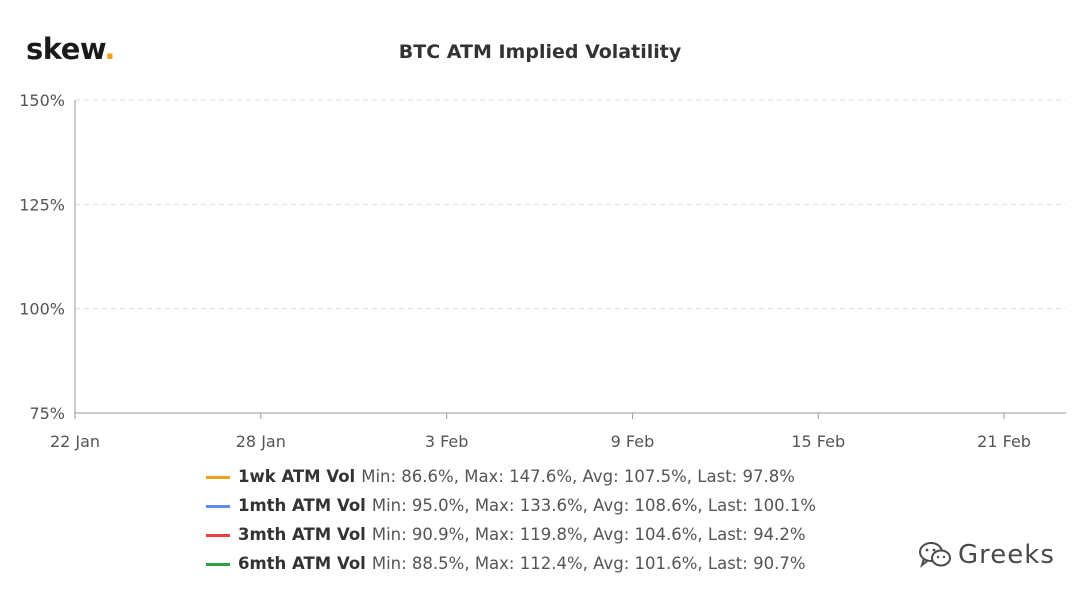  Describe the element at coordinates (302, 563) in the screenshot. I see `legend-label-6mth: 6mth ATM Vol` at that location.